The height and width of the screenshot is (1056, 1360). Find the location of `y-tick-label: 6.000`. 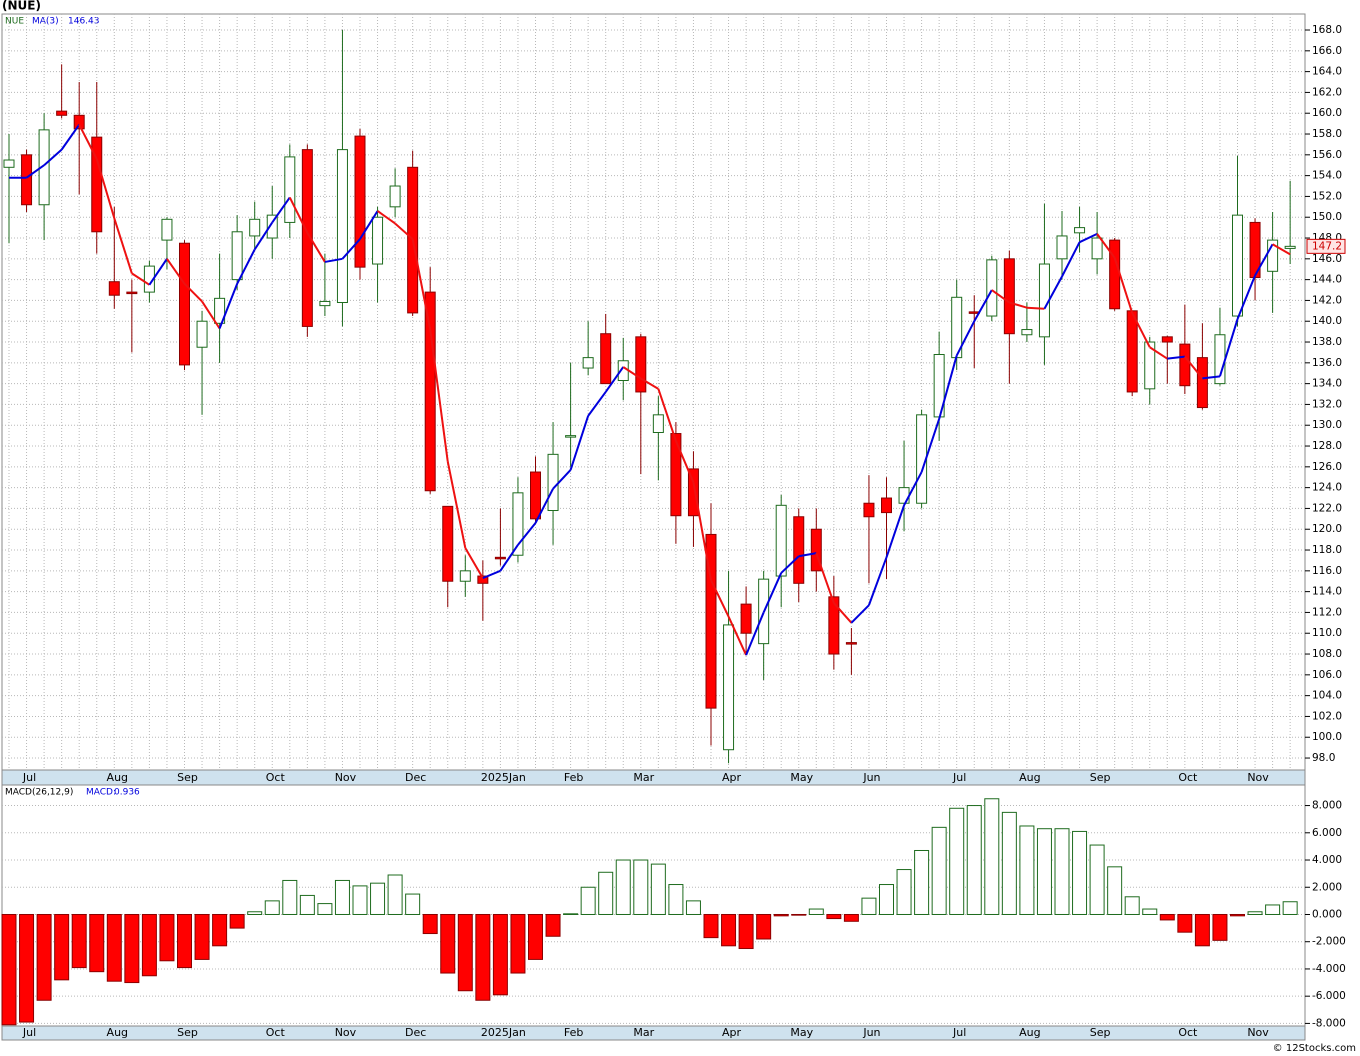

y-tick-label: 6.000 is located at coordinates (1327, 833).